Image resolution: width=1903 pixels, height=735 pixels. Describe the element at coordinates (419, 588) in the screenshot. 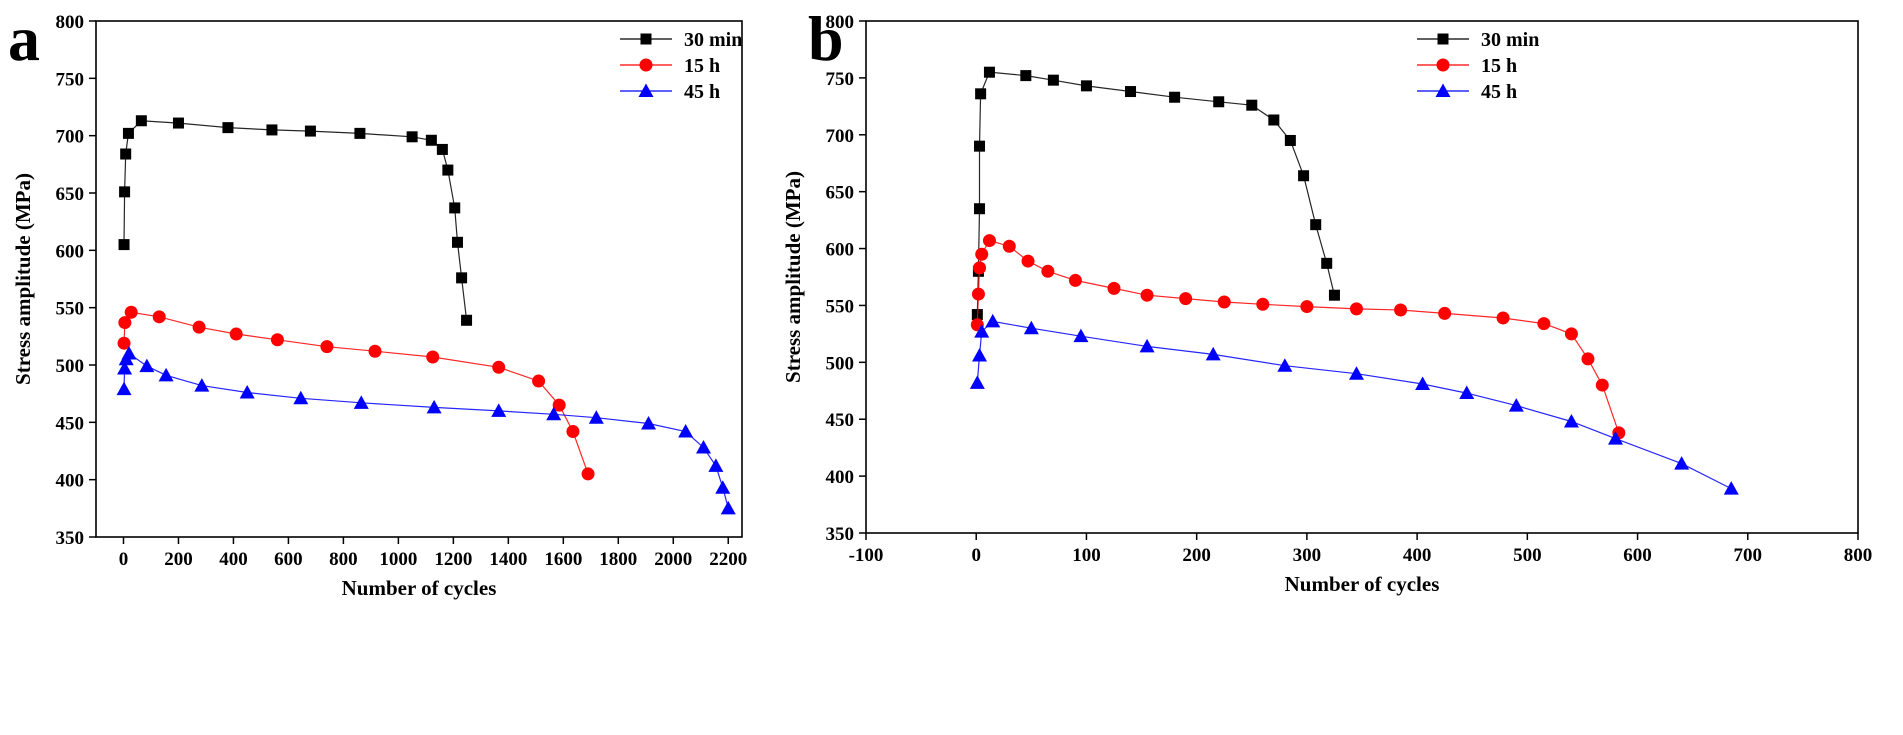

I see `x-axis-label: Number of cycles` at that location.